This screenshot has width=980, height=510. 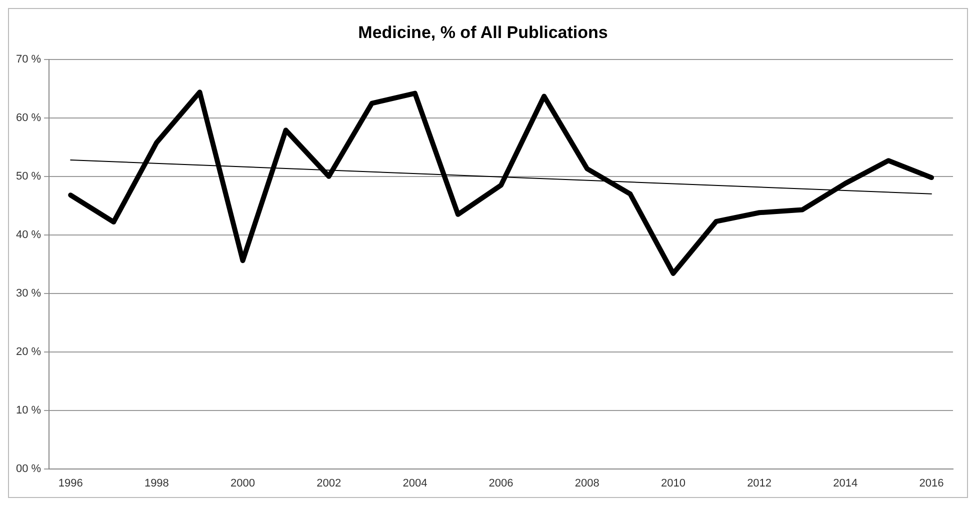 What do you see at coordinates (329, 483) in the screenshot?
I see `x-tick-label: 2002` at bounding box center [329, 483].